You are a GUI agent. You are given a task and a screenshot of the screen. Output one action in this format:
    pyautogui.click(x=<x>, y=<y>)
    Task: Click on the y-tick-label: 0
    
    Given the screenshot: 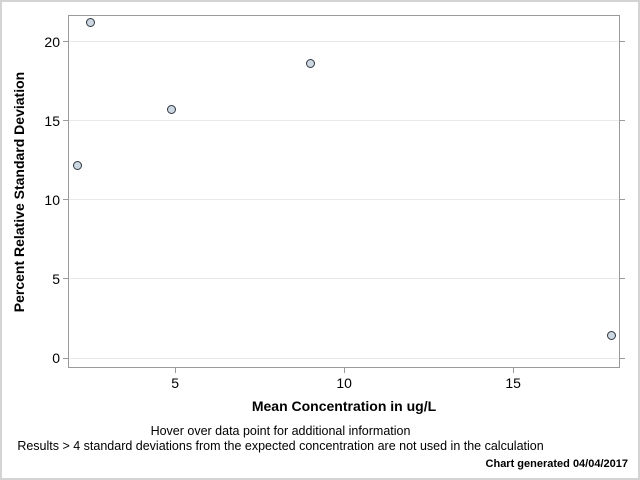 What is the action you would take?
    pyautogui.click(x=56, y=358)
    